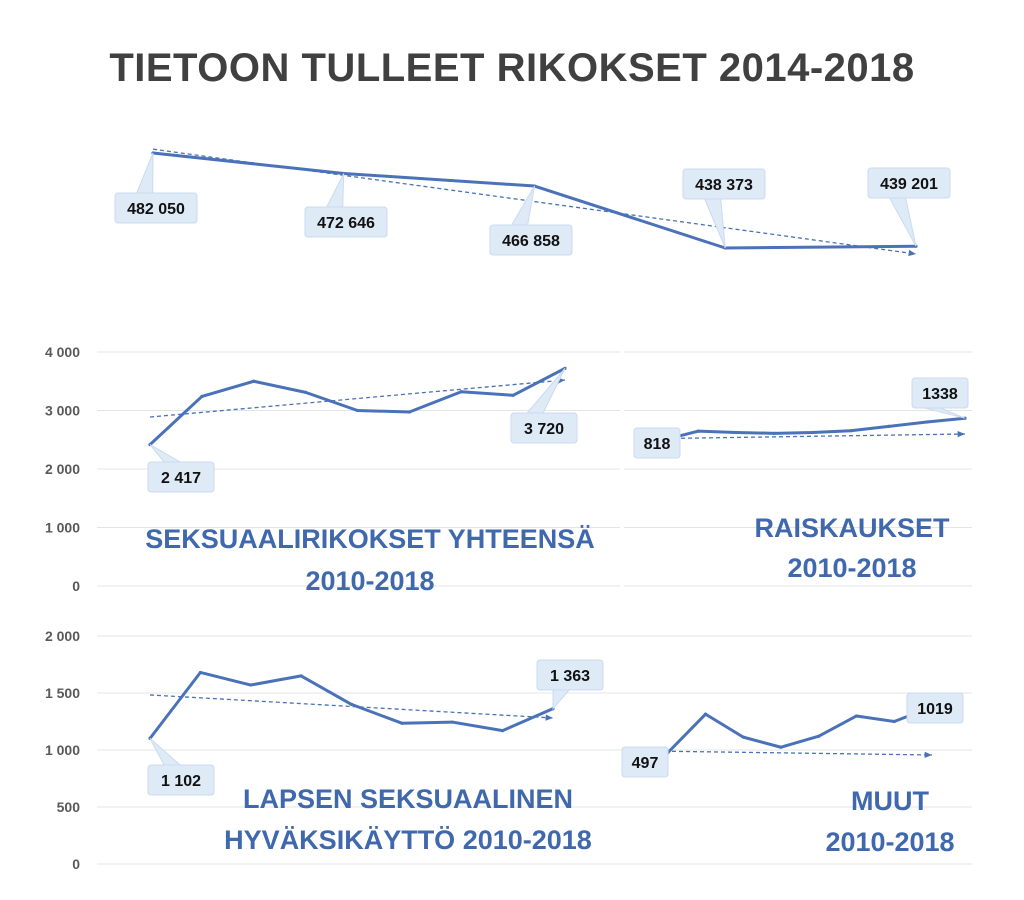 The width and height of the screenshot is (1024, 900). I want to click on data-label: 1019, so click(935, 709).